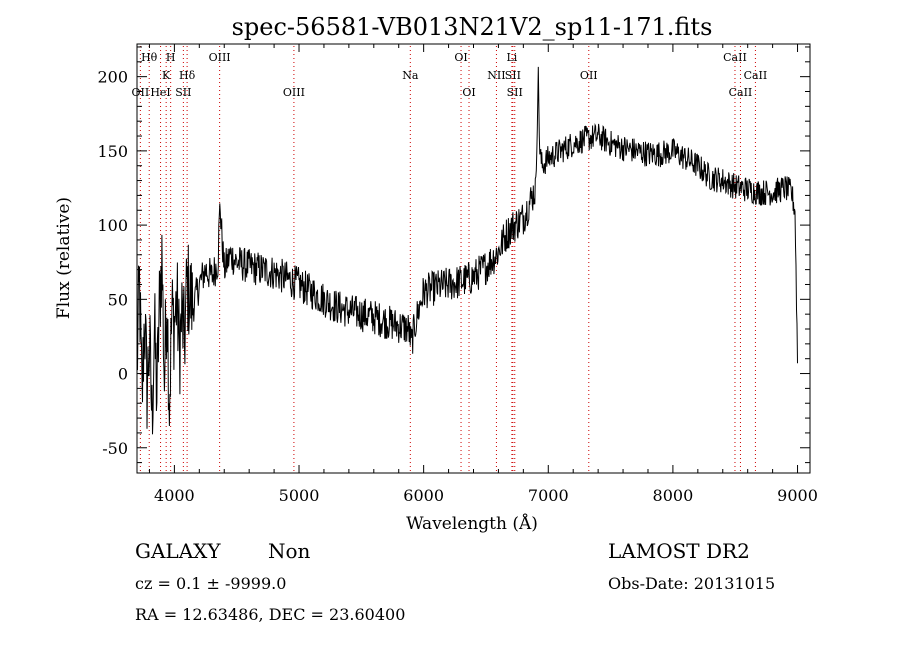 This screenshot has height=650, width=900. What do you see at coordinates (410, 75) in the screenshot?
I see `spectral-line-label: Na` at bounding box center [410, 75].